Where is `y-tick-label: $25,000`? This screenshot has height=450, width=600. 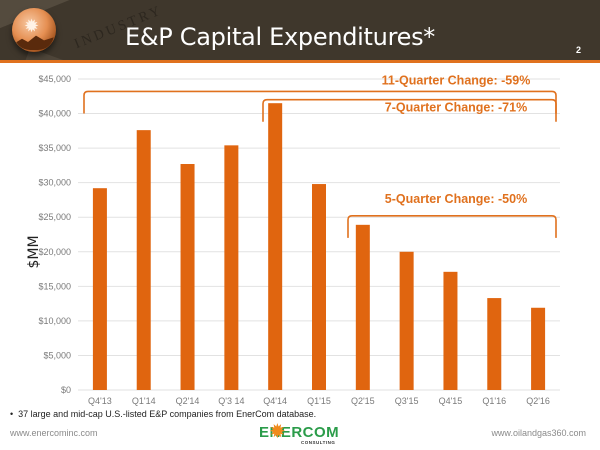 y-tick-label: $25,000 is located at coordinates (54, 217).